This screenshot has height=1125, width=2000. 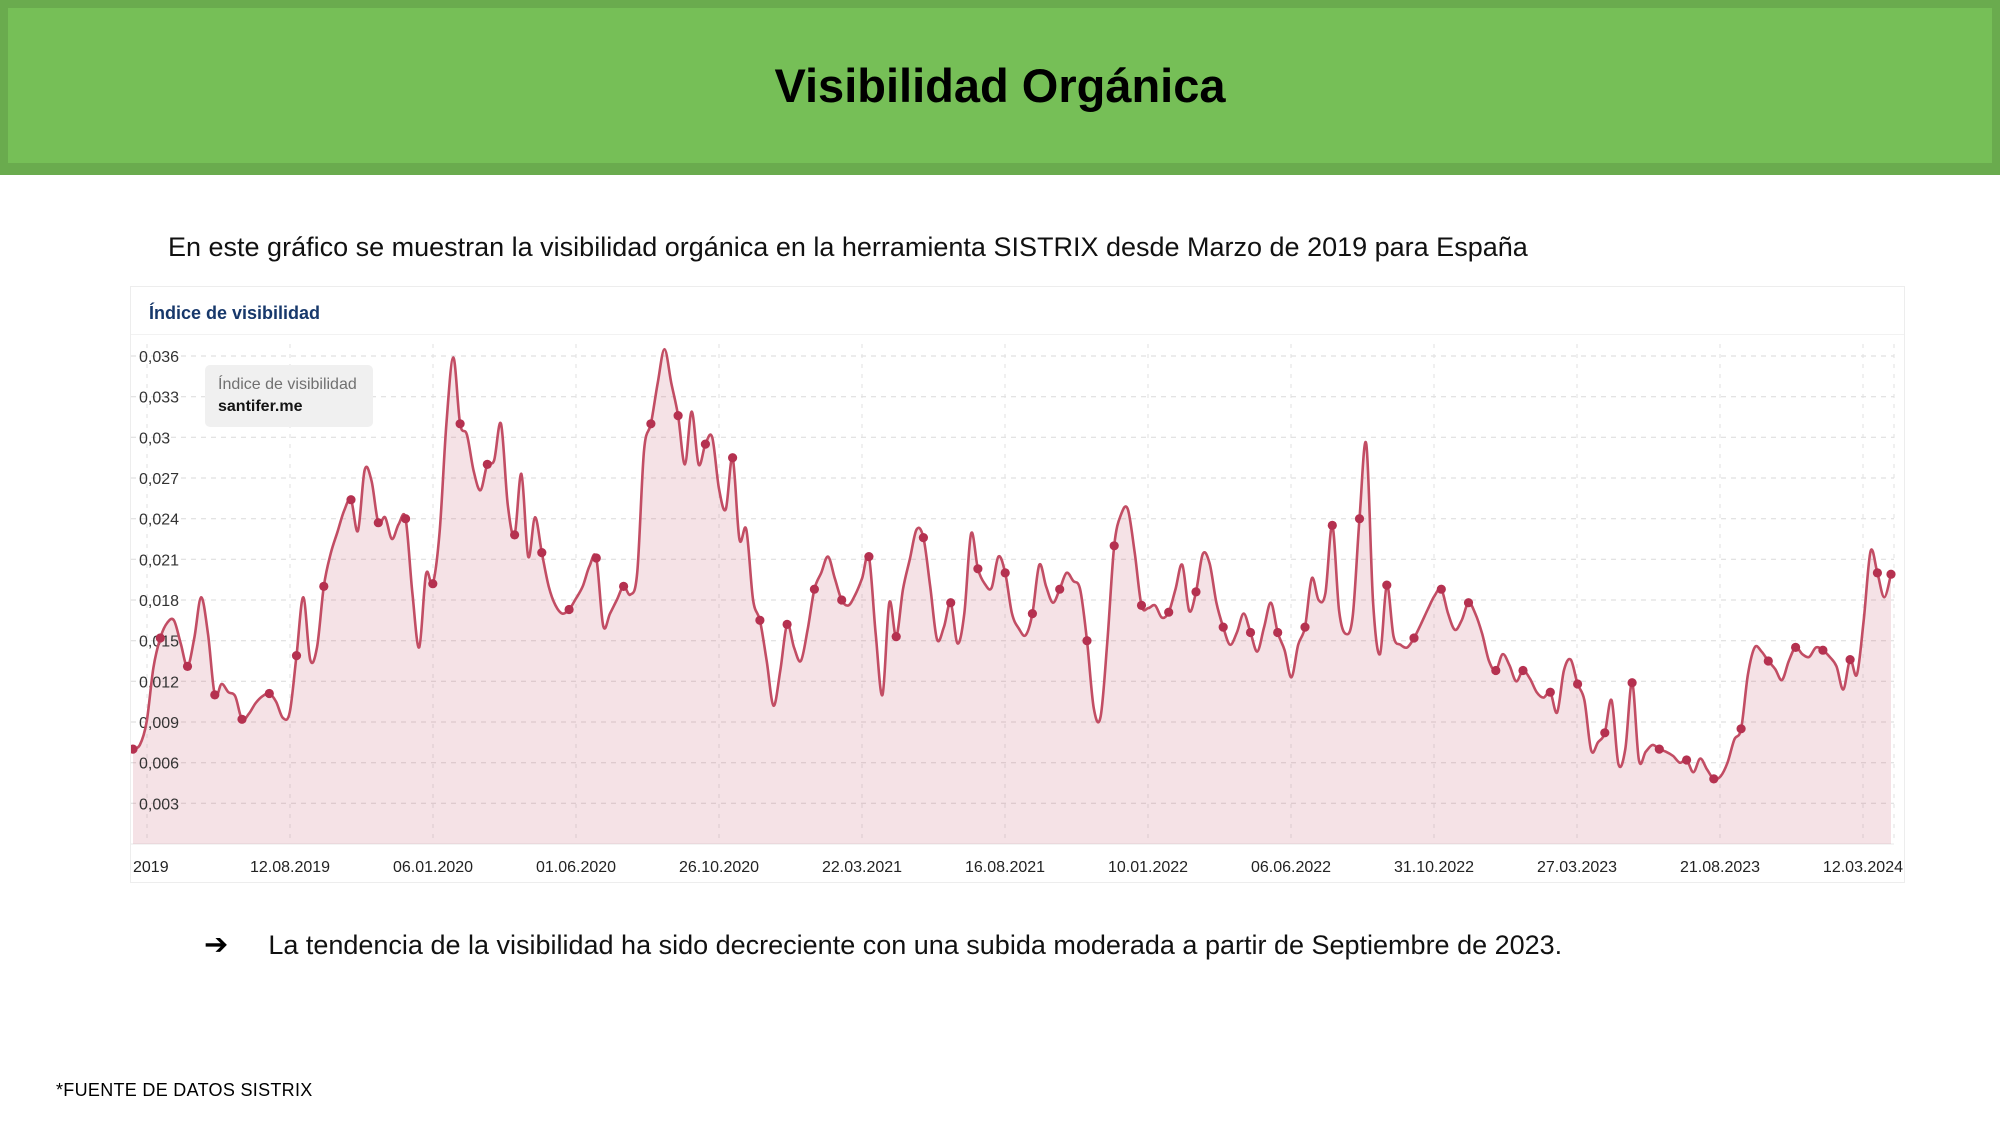 What do you see at coordinates (159, 682) in the screenshot?
I see `y-tick-label: 0,012` at bounding box center [159, 682].